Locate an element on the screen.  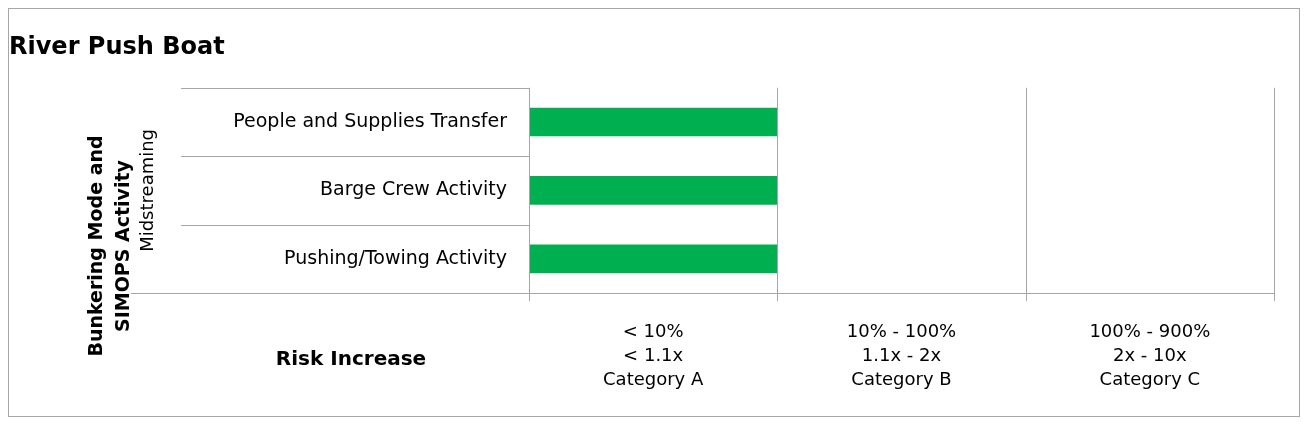
text: River Push Boat is located at coordinates (117, 45).